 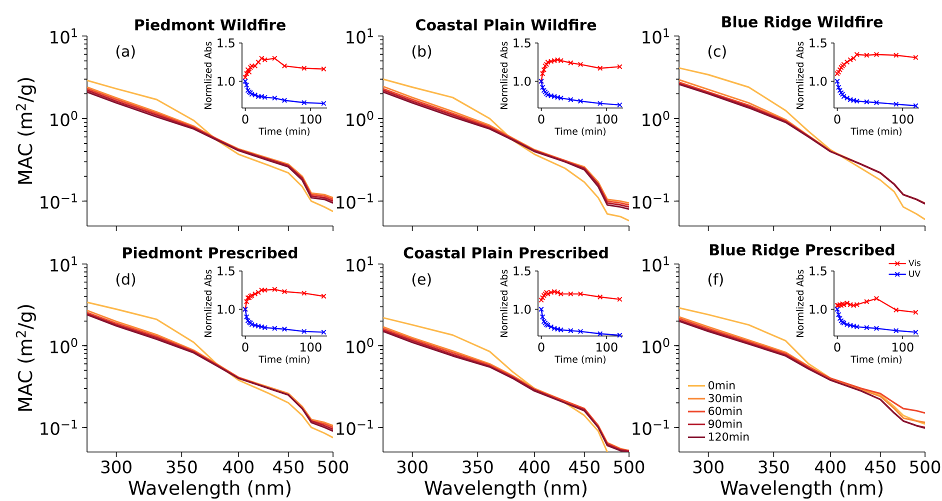 What do you see at coordinates (715, 280) in the screenshot?
I see `annotation: (f)` at bounding box center [715, 280].